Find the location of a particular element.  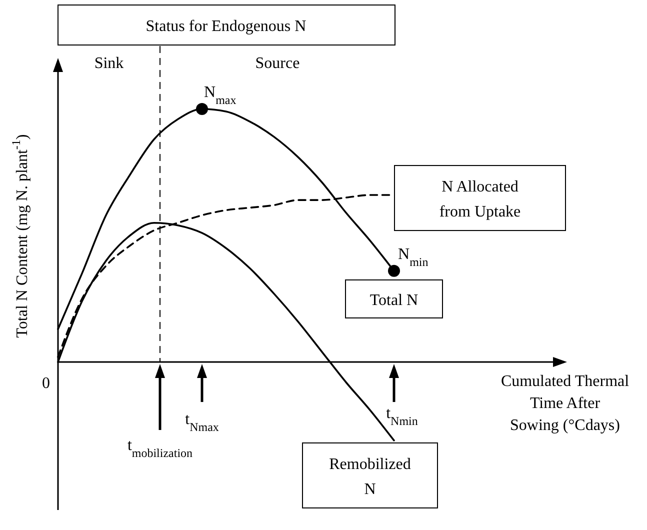

annotation: t$_{Nmax}$ is located at coordinates (202, 422).